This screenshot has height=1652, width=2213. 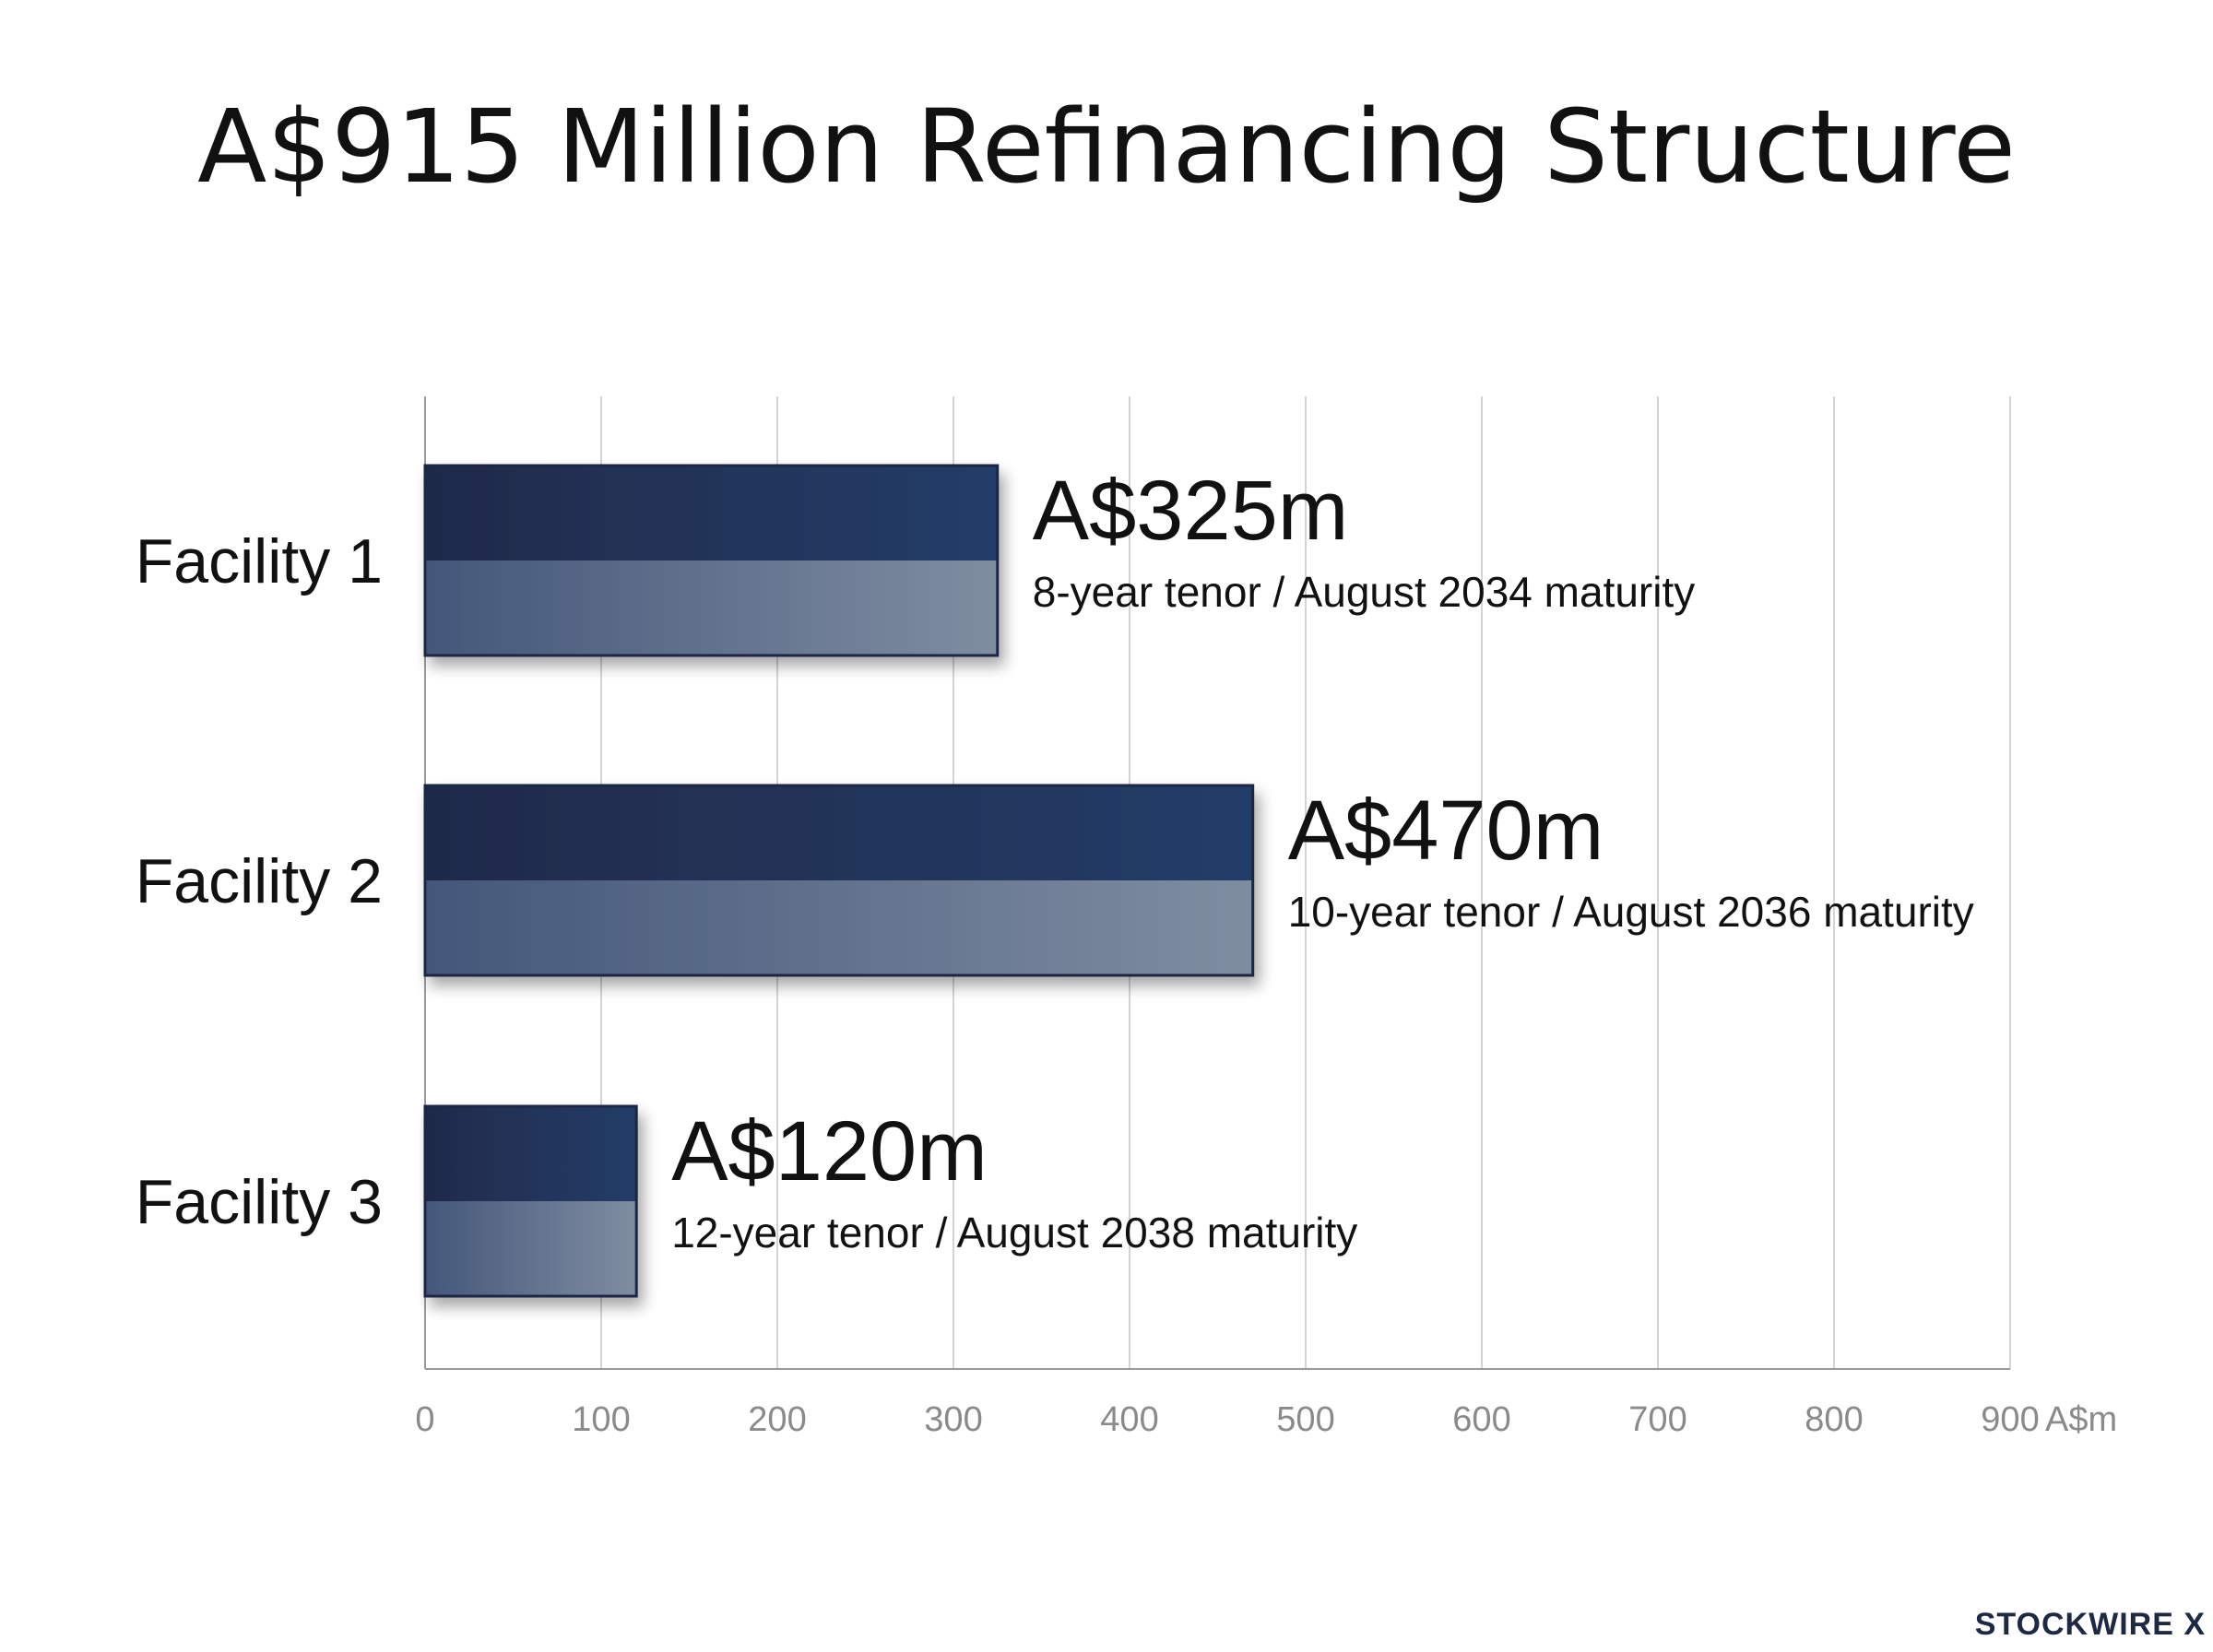 I want to click on category-label: Facility 2, so click(x=259, y=881).